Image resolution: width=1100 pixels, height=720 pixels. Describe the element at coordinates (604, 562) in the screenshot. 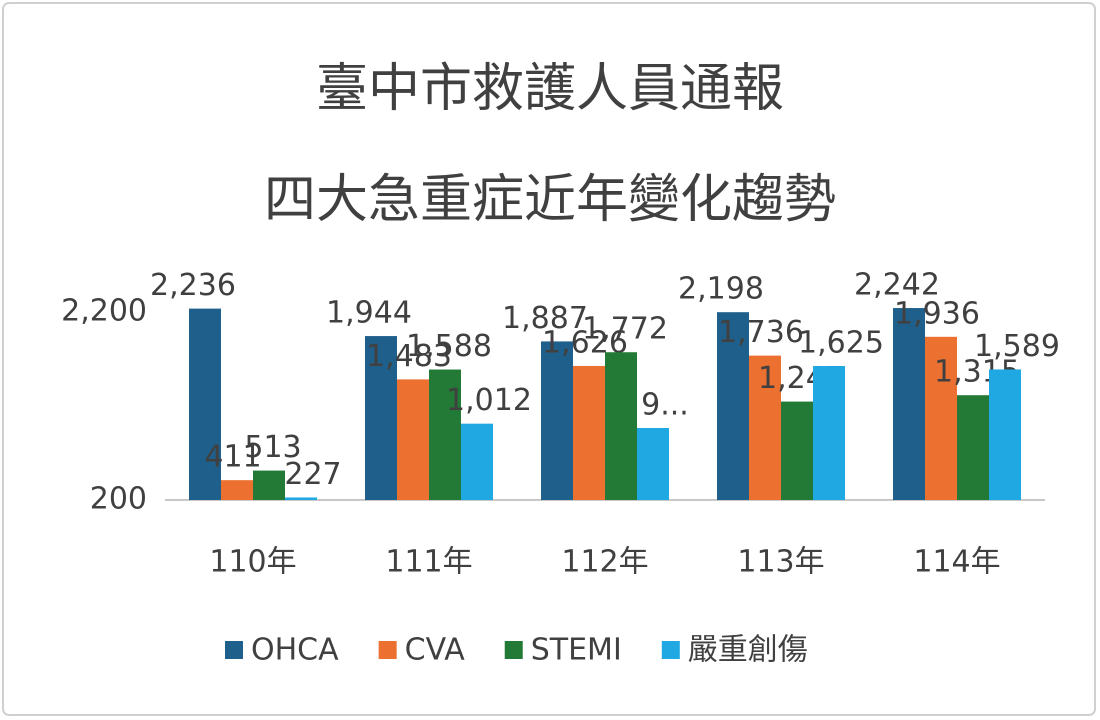

I see `x-tick-label: 112年` at that location.